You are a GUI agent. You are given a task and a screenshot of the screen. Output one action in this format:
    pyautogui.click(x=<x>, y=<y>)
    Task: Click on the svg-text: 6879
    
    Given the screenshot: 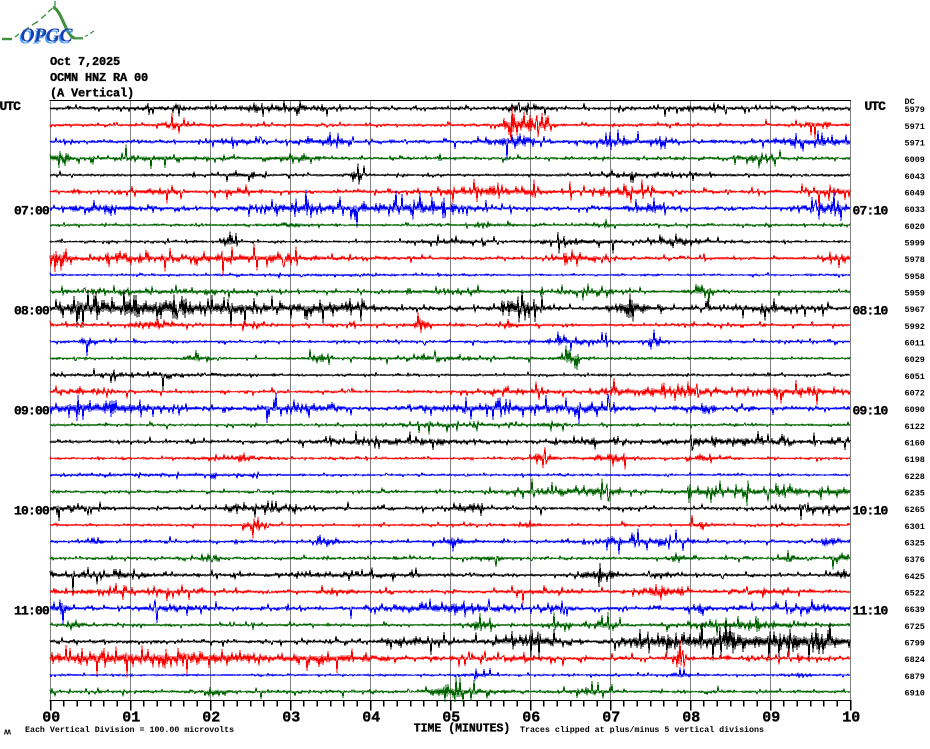 What is the action you would take?
    pyautogui.click(x=915, y=677)
    